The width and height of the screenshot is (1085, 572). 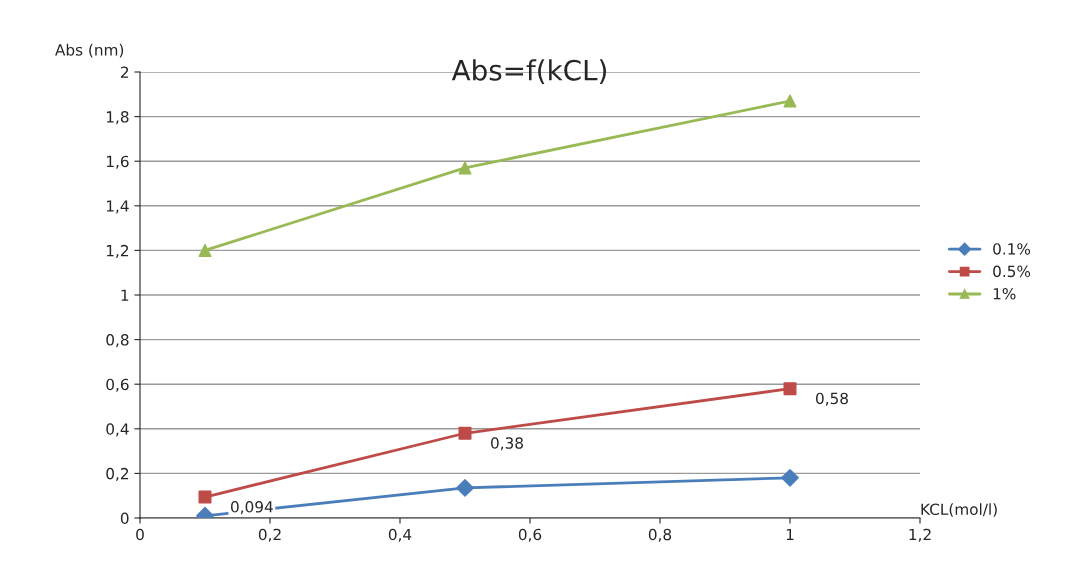 What do you see at coordinates (117, 430) in the screenshot?
I see `y-tick-label: 0,4` at bounding box center [117, 430].